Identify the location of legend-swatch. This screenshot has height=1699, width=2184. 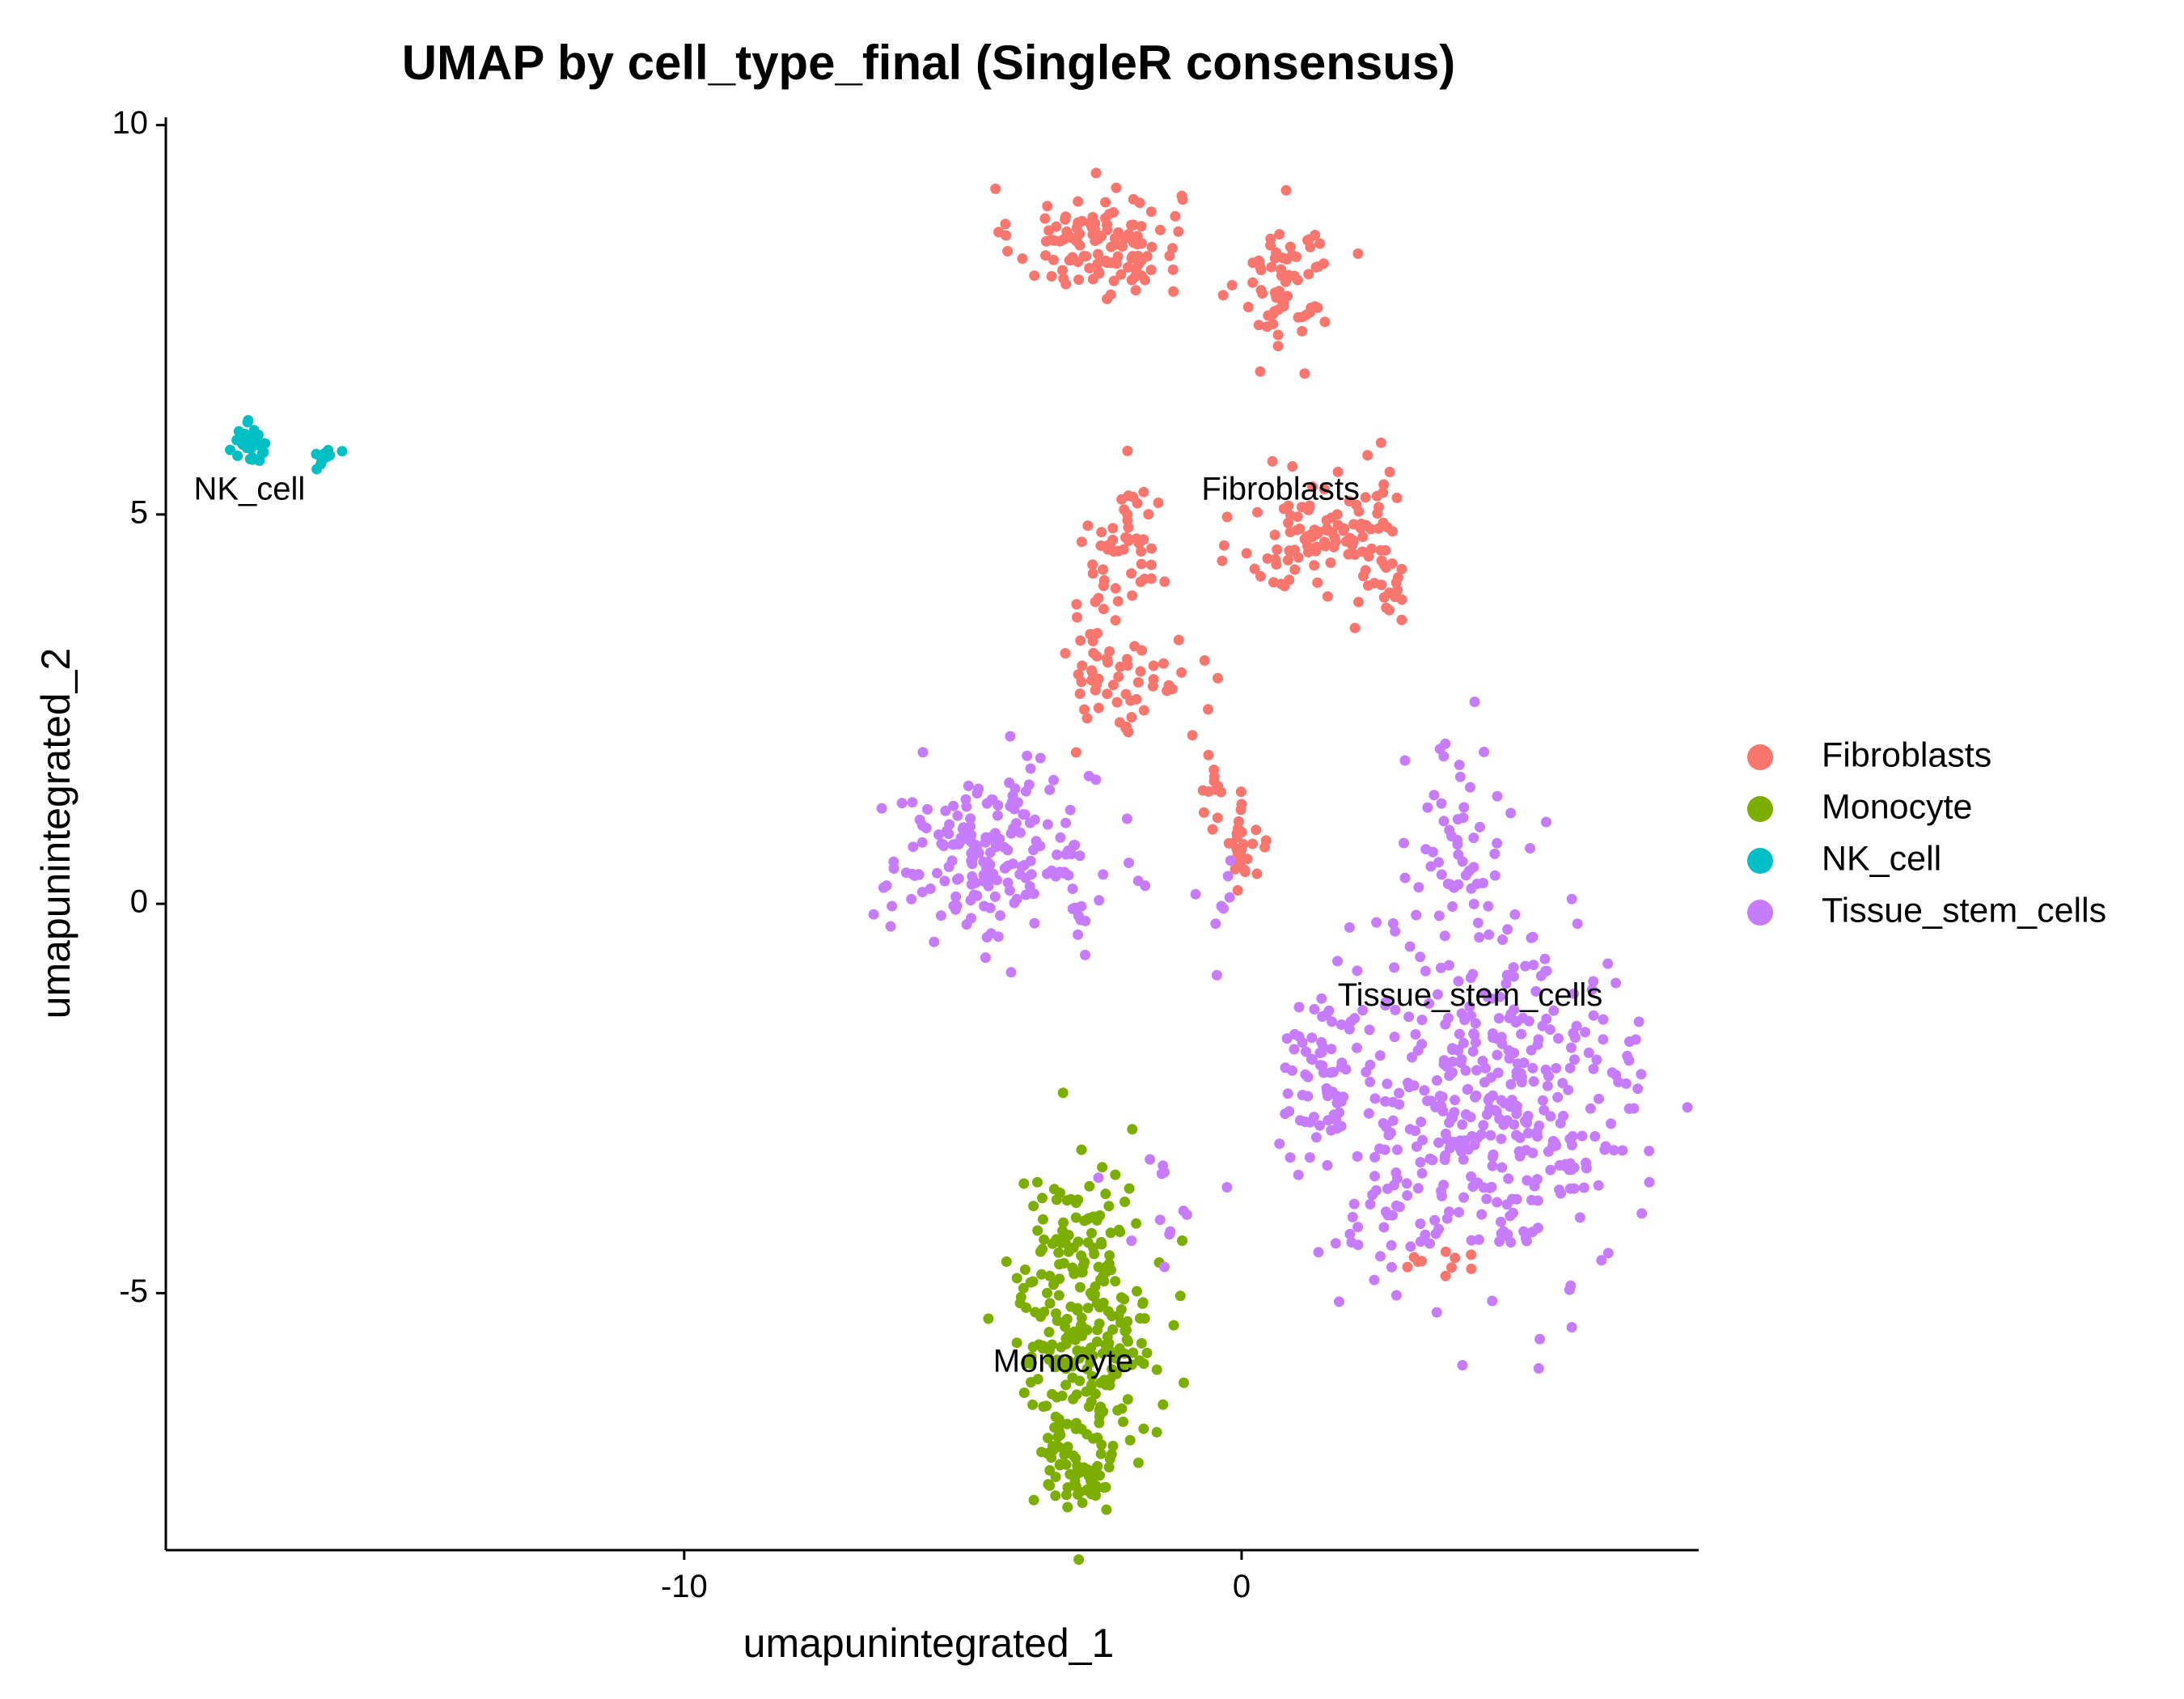
(1760, 809).